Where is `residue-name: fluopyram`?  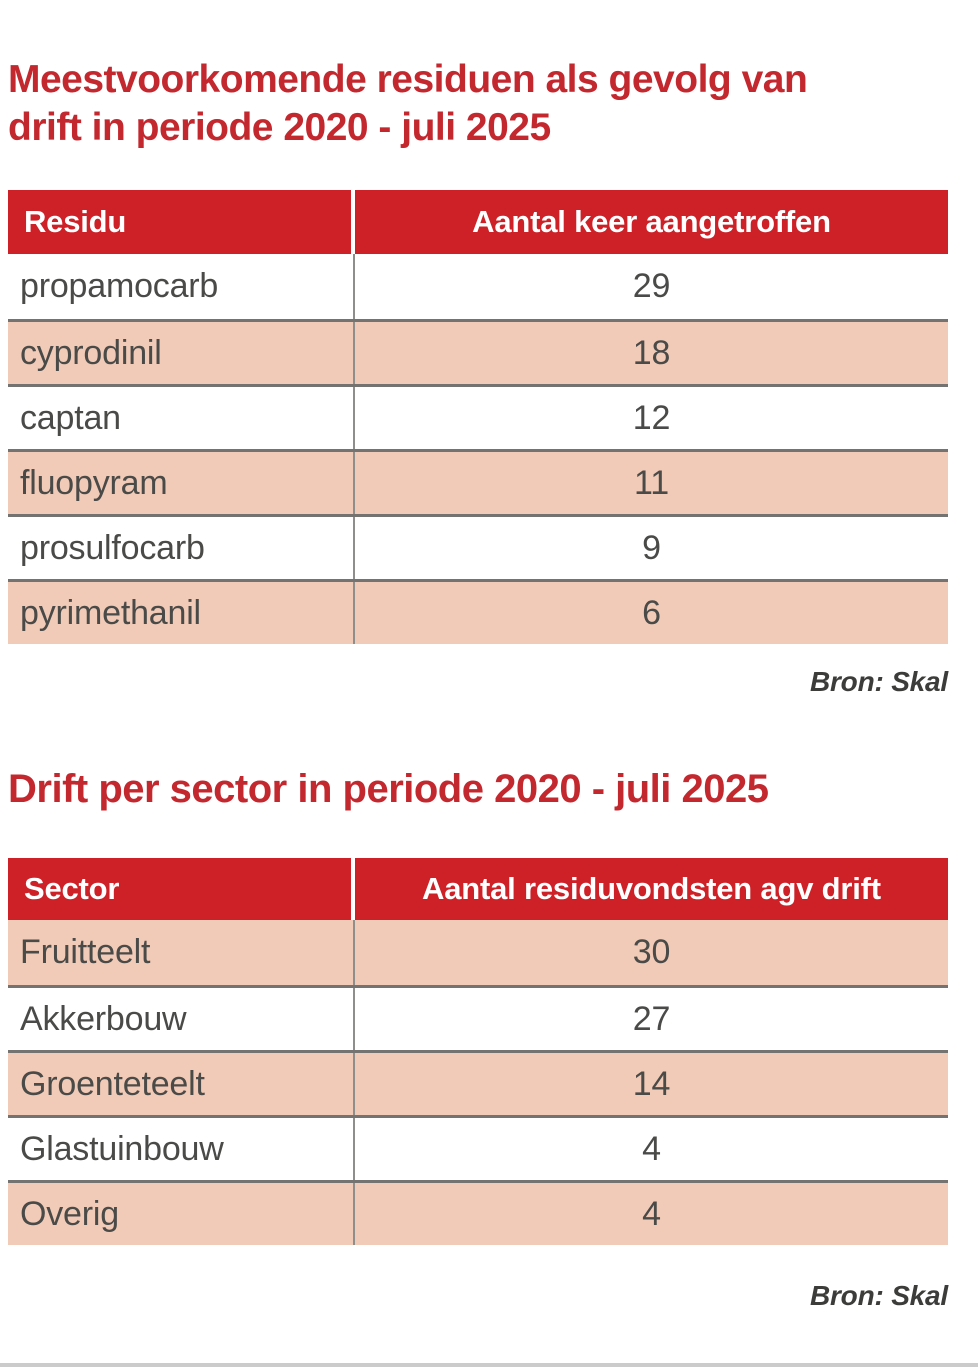
residue-name: fluopyram is located at coordinates (181, 483).